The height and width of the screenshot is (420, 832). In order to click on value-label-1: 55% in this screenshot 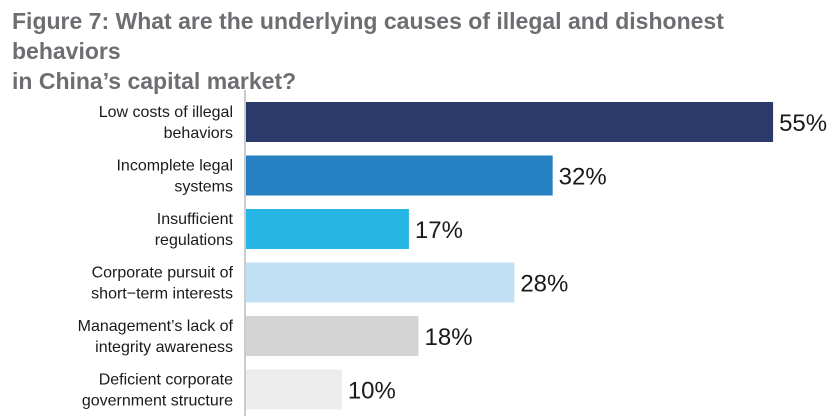, I will do `click(803, 123)`.